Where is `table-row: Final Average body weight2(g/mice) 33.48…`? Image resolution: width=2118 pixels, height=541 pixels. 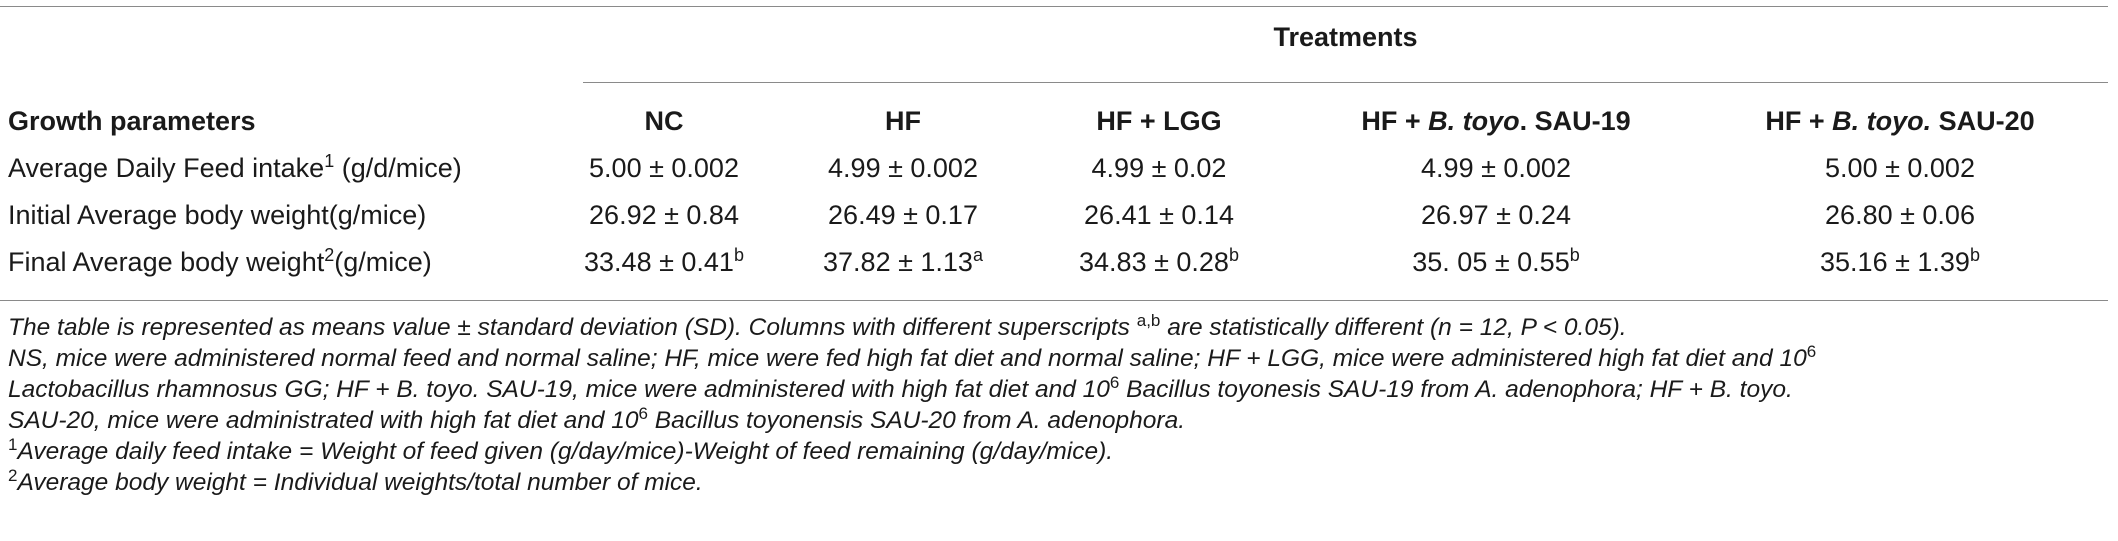 table-row: Final Average body weight2(g/mice) 33.48… is located at coordinates (1054, 262).